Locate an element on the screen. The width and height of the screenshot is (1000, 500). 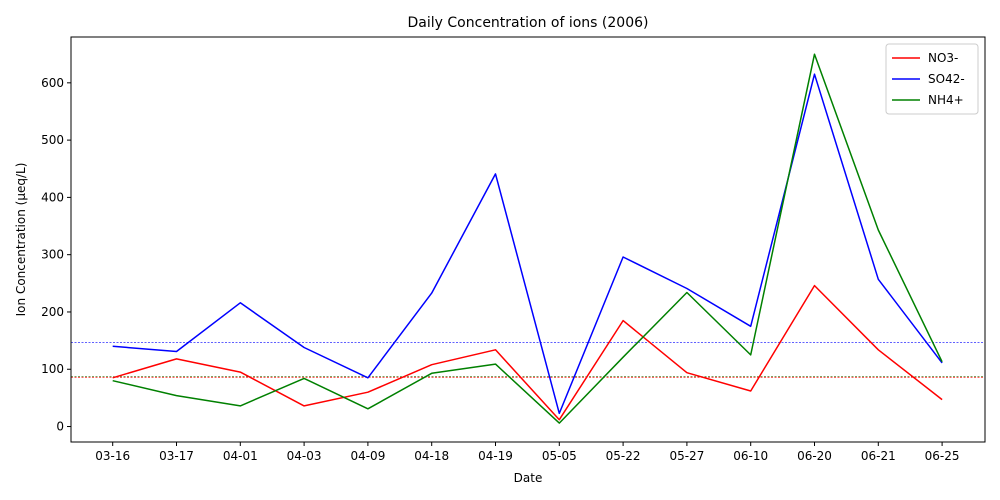
y-tick-label: 400 is located at coordinates (52, 197).